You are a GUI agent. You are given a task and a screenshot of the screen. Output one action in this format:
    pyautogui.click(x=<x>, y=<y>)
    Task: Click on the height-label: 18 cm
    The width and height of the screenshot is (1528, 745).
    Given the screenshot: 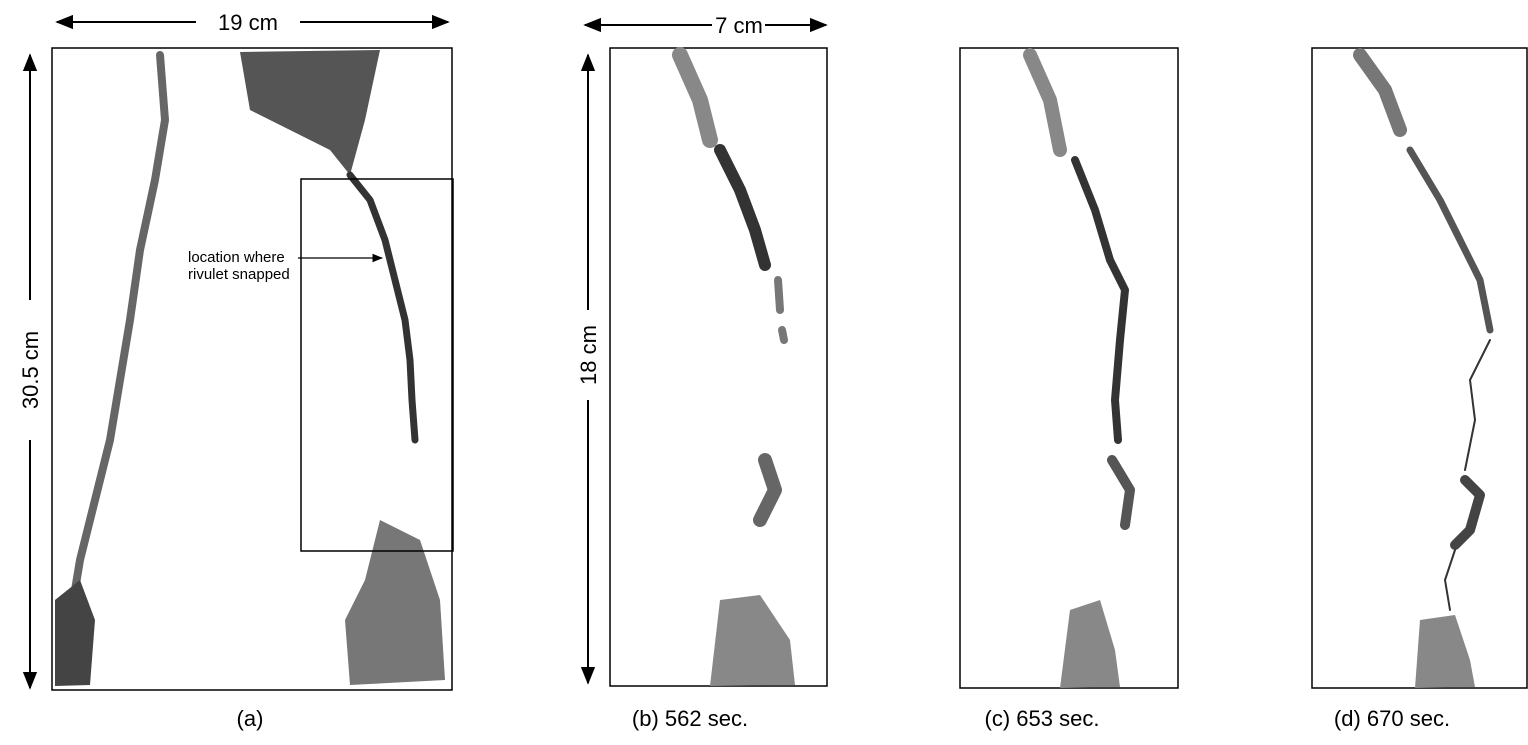 What is the action you would take?
    pyautogui.click(x=588, y=355)
    